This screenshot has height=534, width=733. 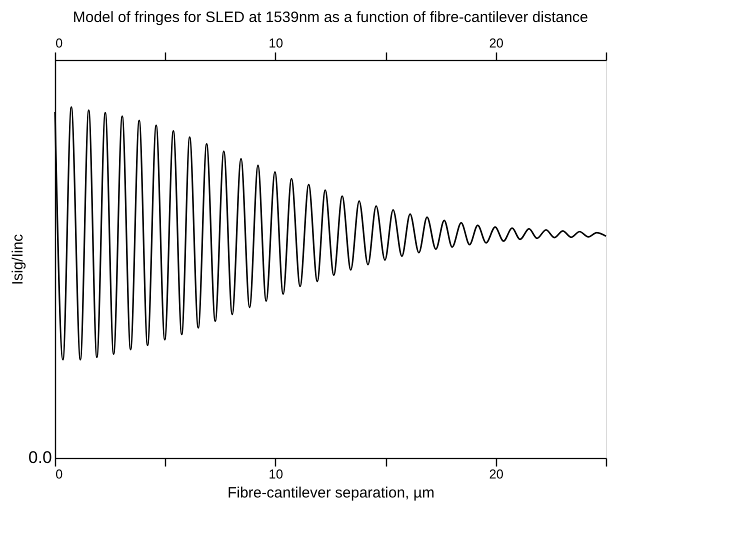 I want to click on x2-tick-label: 20, so click(x=496, y=43).